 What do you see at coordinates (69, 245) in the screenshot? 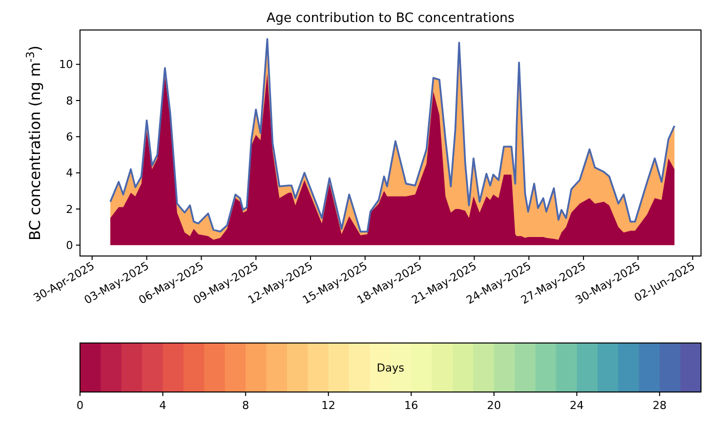
I see `y-tick-label: 0` at bounding box center [69, 245].